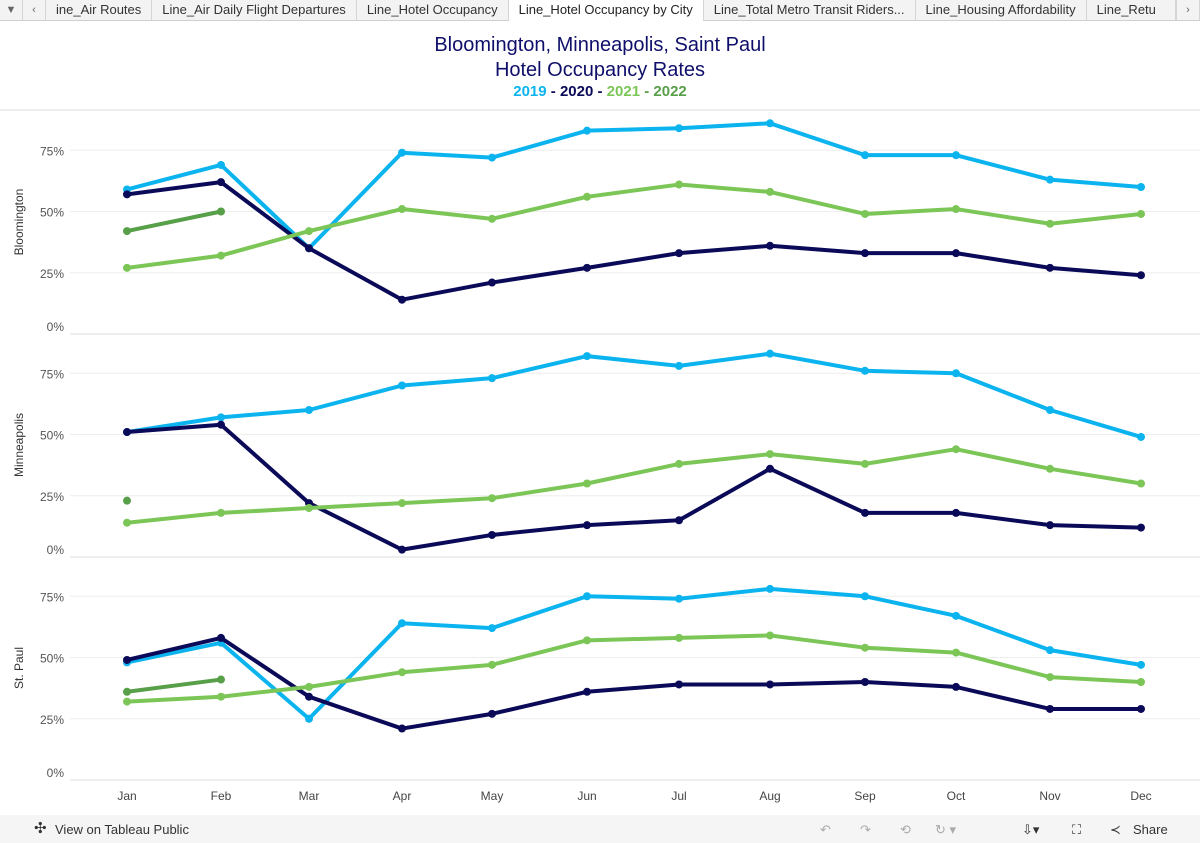  Describe the element at coordinates (52, 213) in the screenshot. I see `y-tick-label: 50%` at that location.